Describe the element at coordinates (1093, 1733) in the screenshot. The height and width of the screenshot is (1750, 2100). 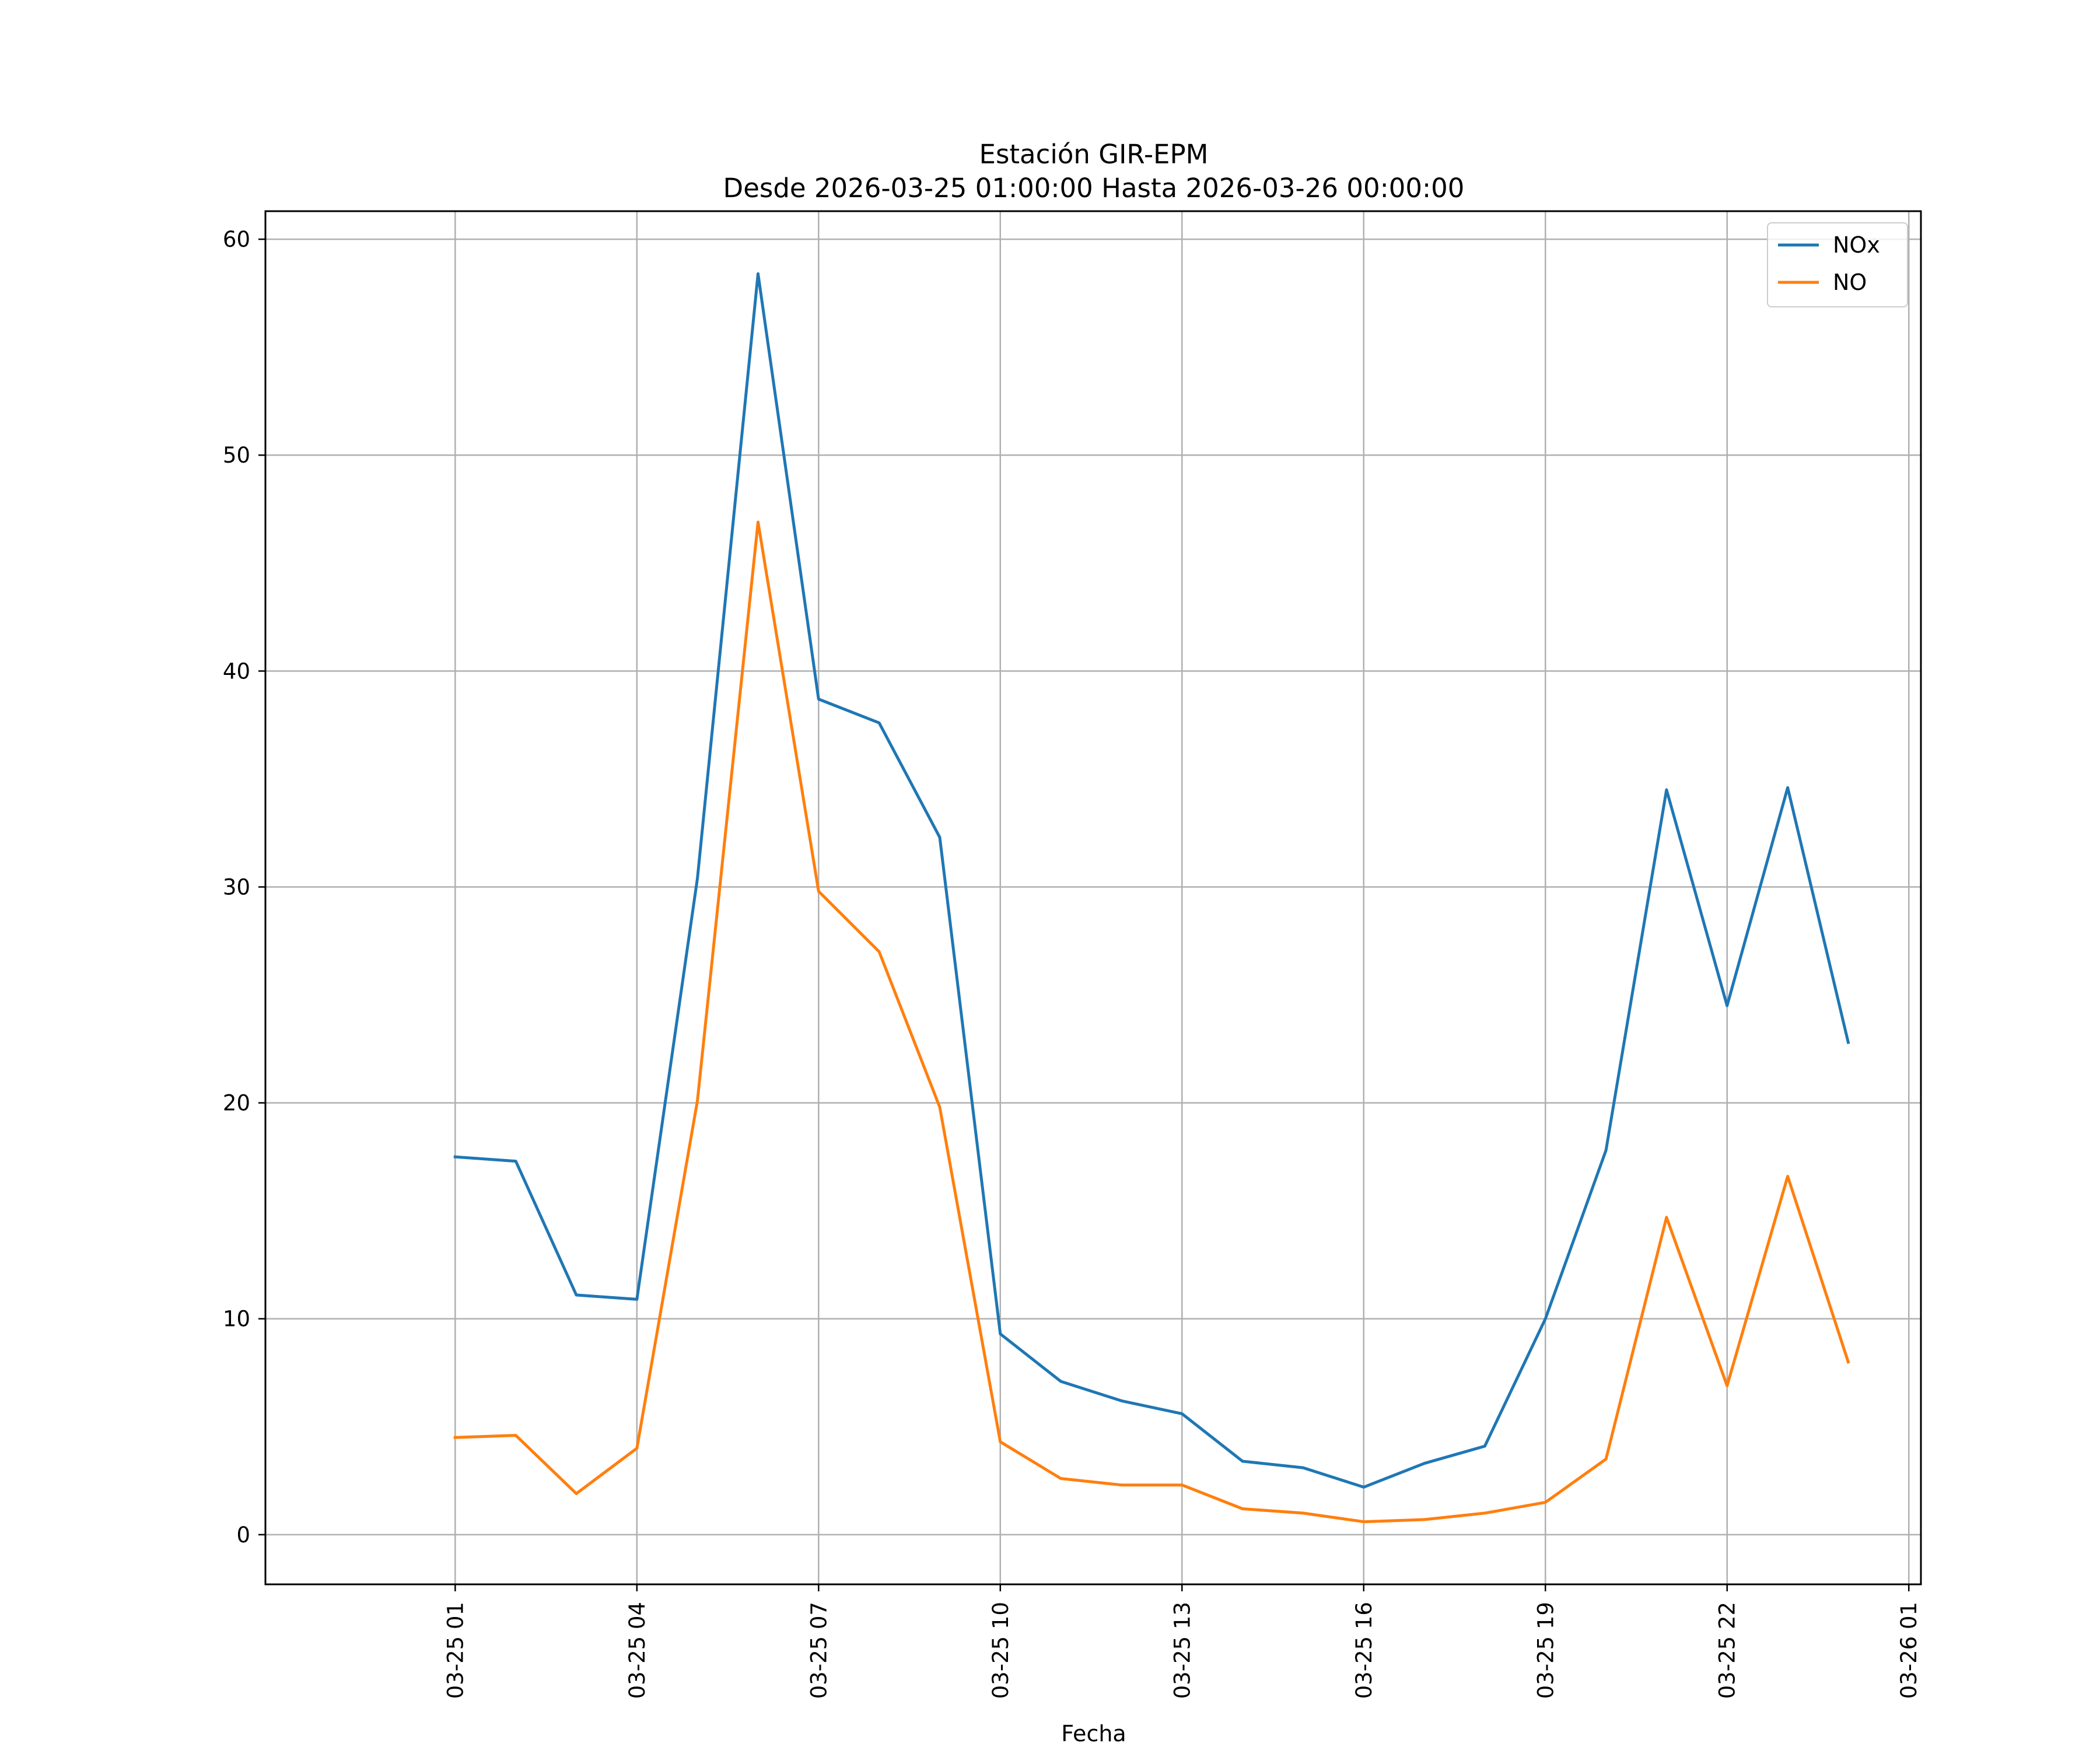
I see `x-axis-label: Fecha` at that location.